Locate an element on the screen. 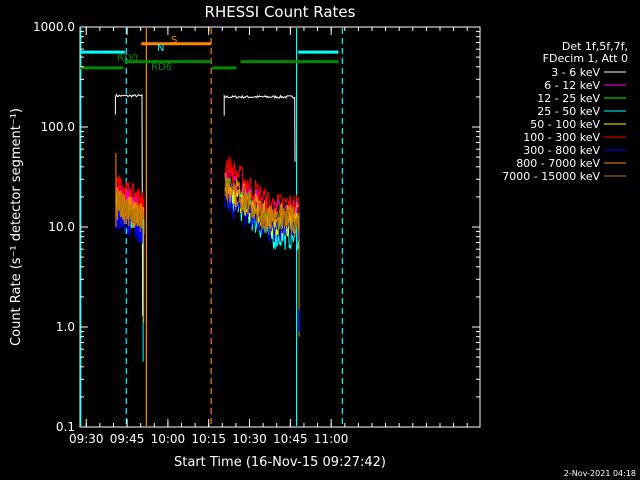 This screenshot has height=480, width=640. flag-label-n: N is located at coordinates (160, 48).